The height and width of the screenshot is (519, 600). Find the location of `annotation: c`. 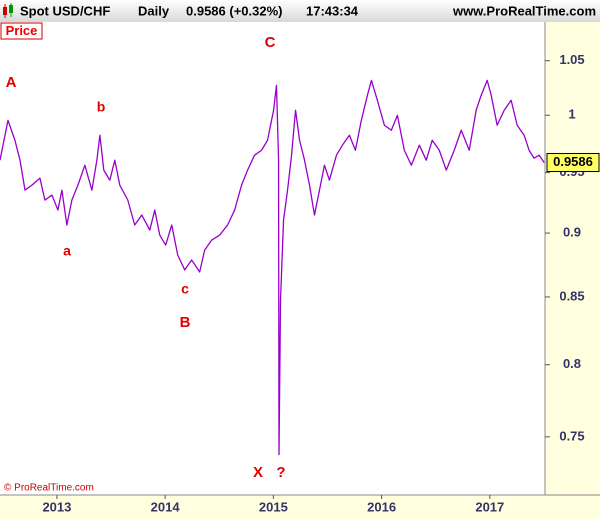

annotation: c is located at coordinates (185, 289).